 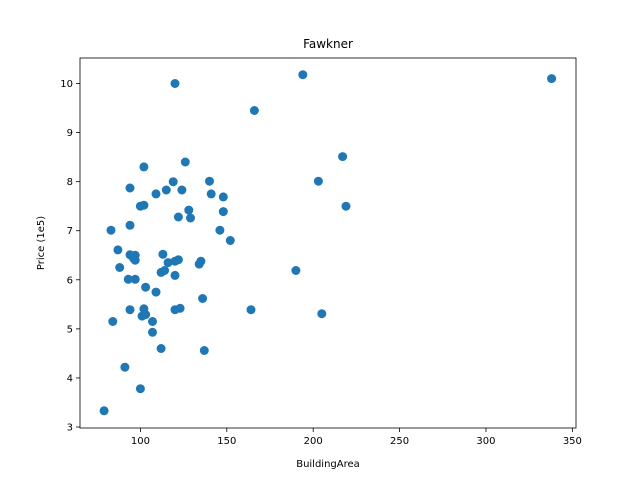 What do you see at coordinates (70, 182) in the screenshot?
I see `y-tick-label: 8` at bounding box center [70, 182].